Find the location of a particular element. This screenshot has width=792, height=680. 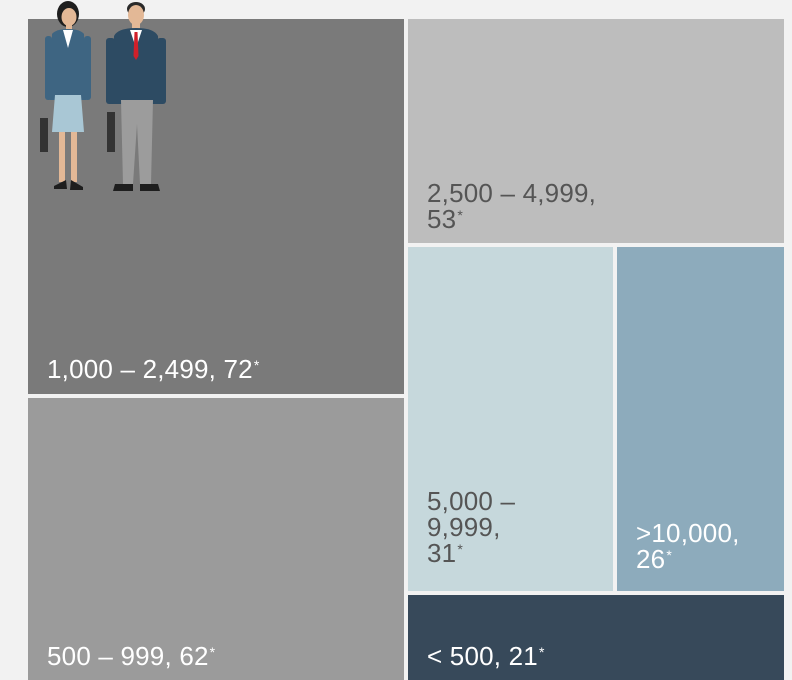

tile-label-line: >10,000, is located at coordinates (688, 533).